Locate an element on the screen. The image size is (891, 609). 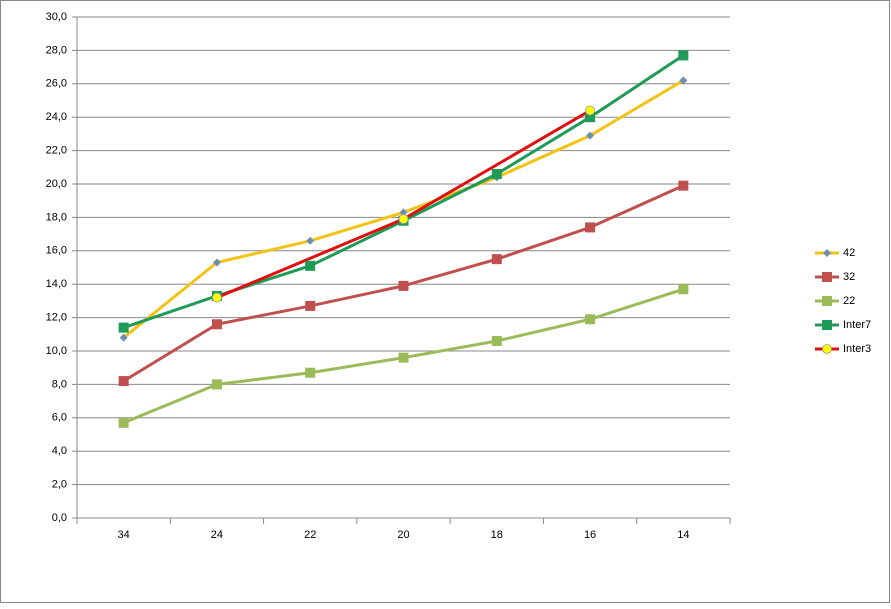
y-tick-label: 10,0 is located at coordinates (56, 351).